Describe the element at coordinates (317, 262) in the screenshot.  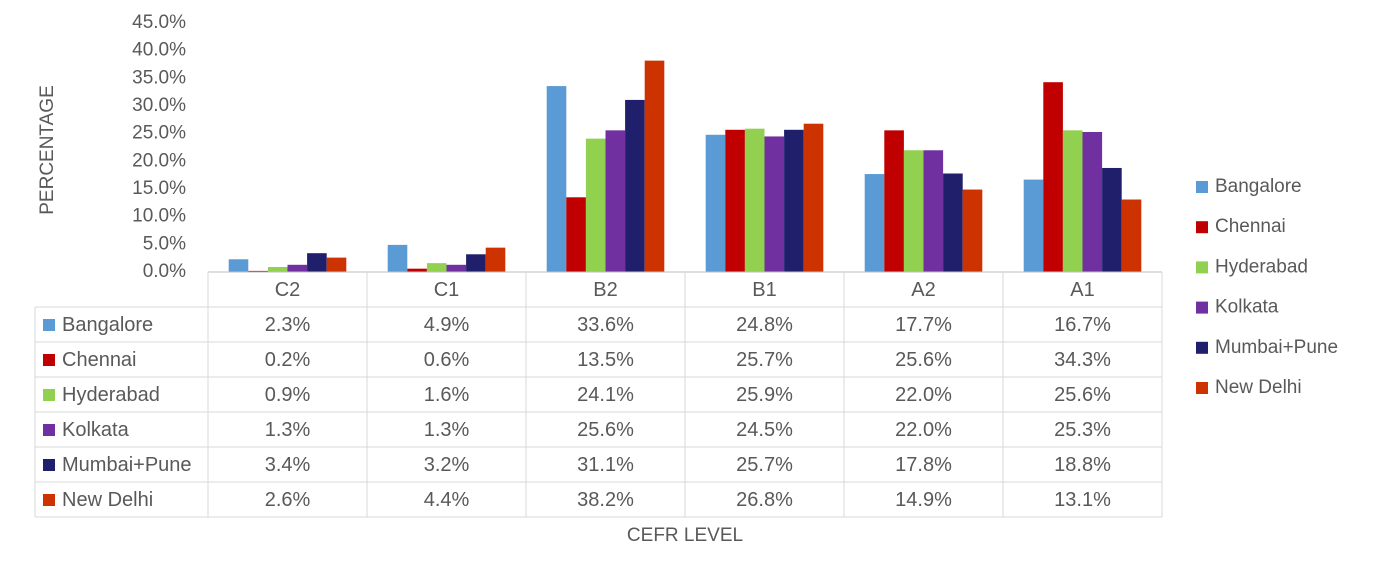
I see `bar-mumbai-pune-c2` at that location.